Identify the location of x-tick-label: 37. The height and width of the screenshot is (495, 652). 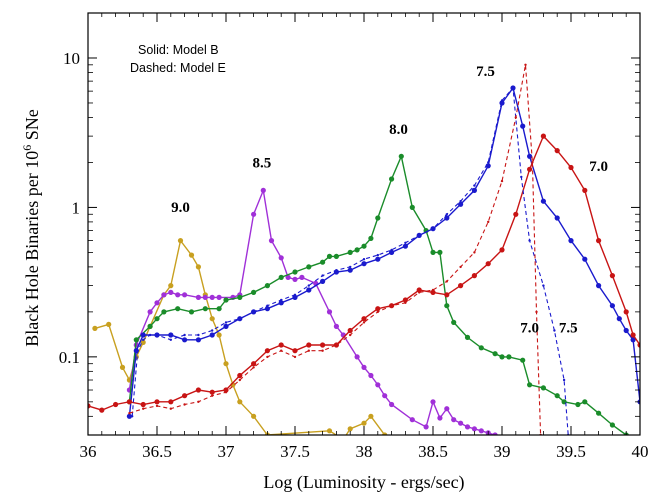
(227, 451).